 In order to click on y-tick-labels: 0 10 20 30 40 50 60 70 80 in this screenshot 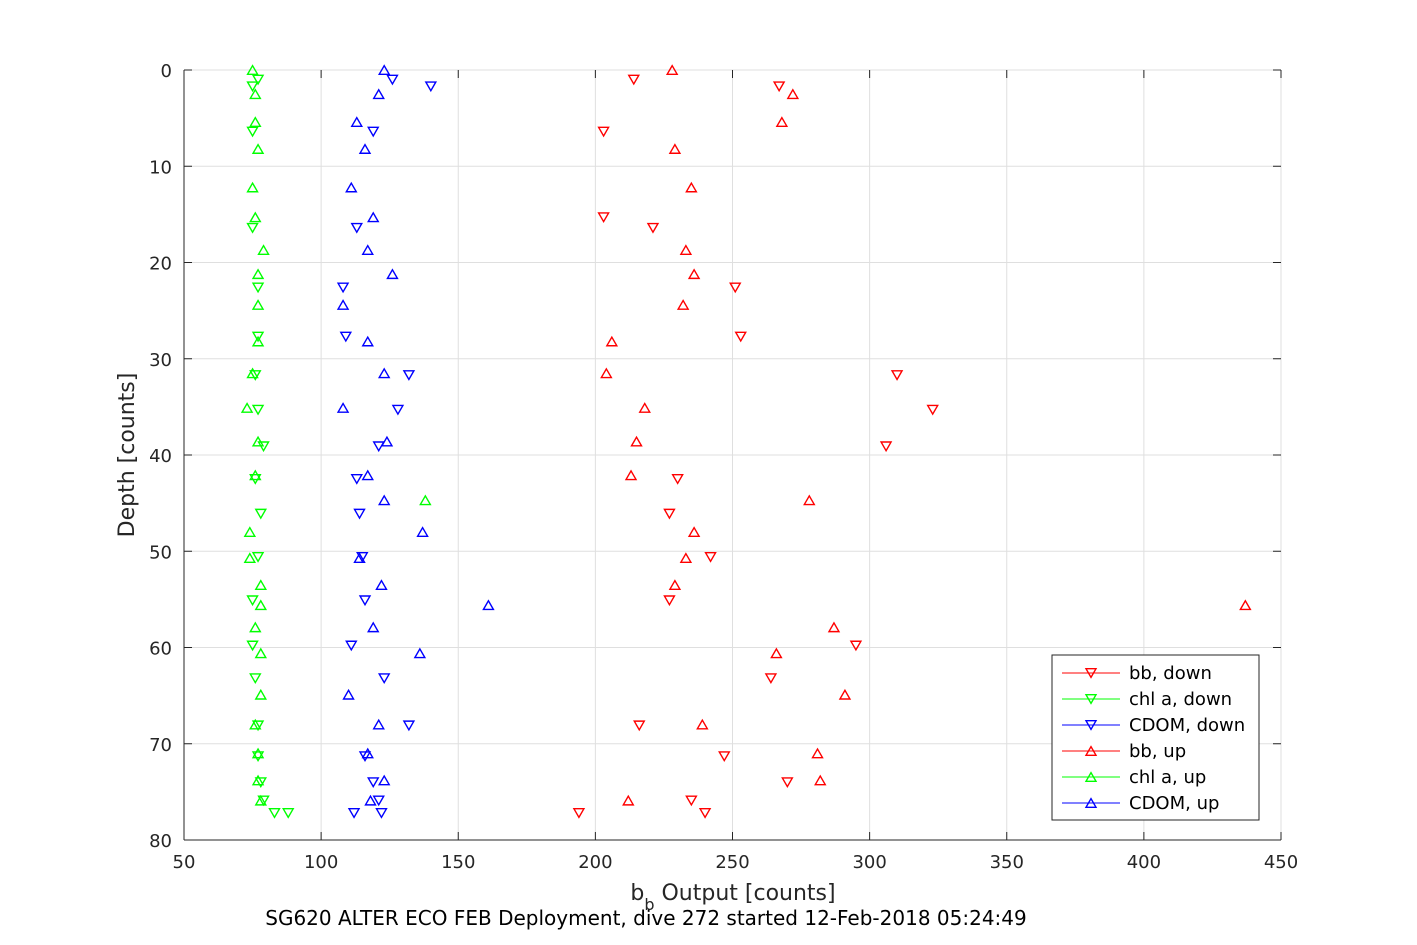, I will do `click(160, 456)`.